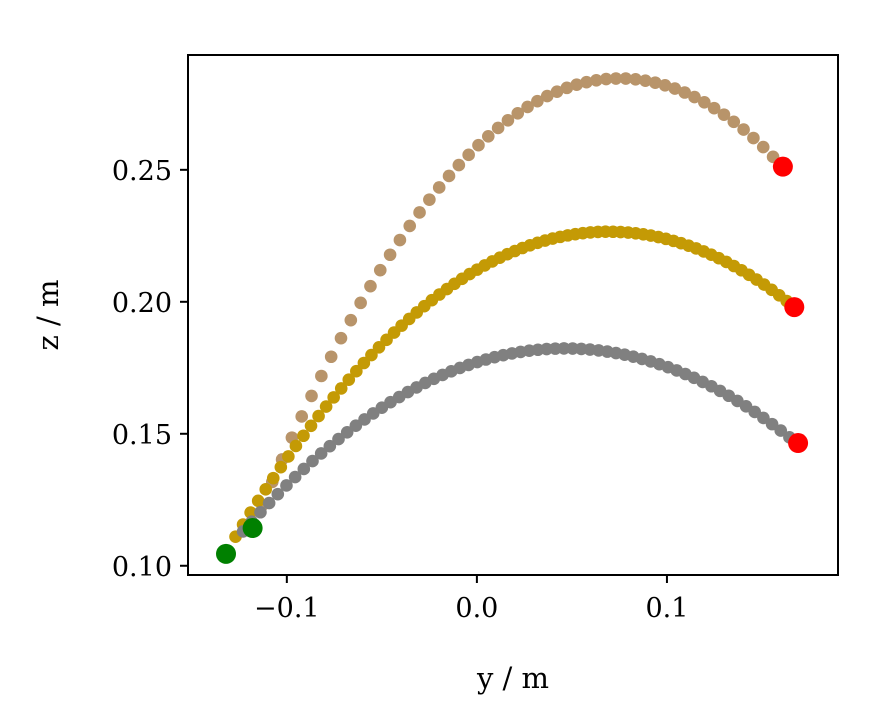 This screenshot has width=894, height=721. What do you see at coordinates (476, 608) in the screenshot?
I see `x-tick-label: 0.0` at bounding box center [476, 608].